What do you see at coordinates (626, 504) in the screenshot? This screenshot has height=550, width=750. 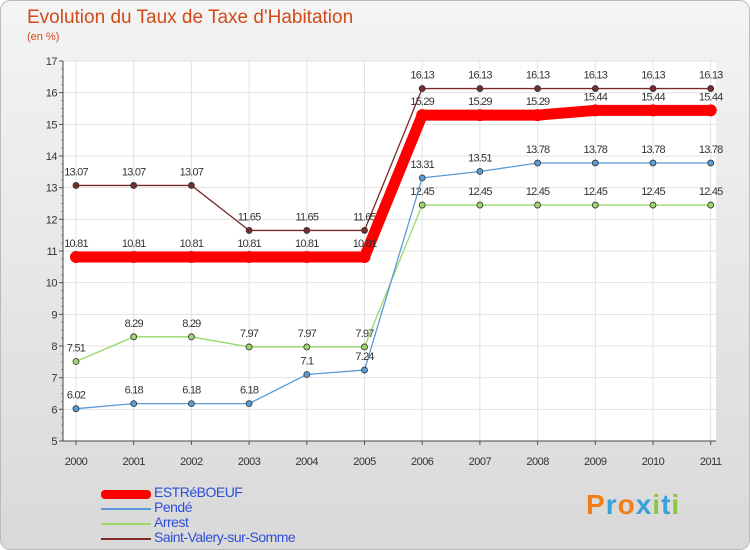 I see `logo-letter: o` at bounding box center [626, 504].